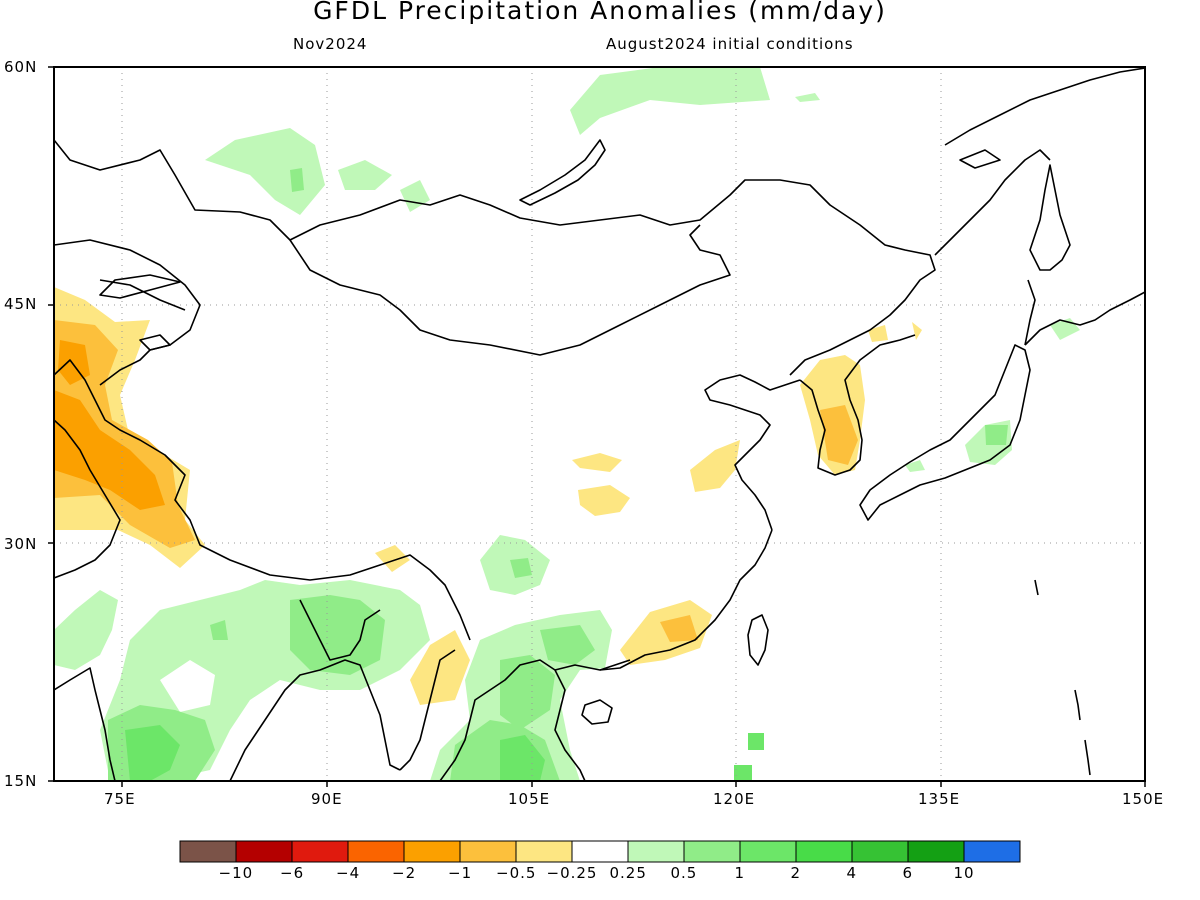 The width and height of the screenshot is (1200, 900). I want to click on lat-label-45n: 45N, so click(21, 304).